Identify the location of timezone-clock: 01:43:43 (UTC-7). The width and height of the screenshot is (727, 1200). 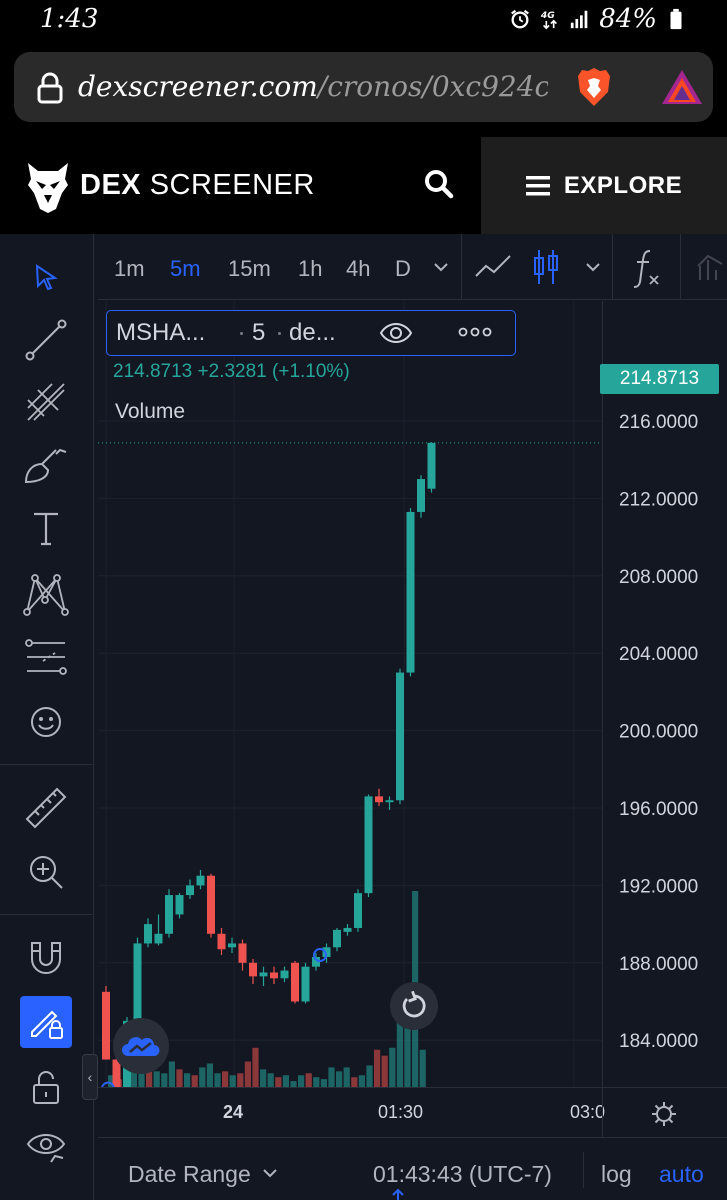
(462, 1174).